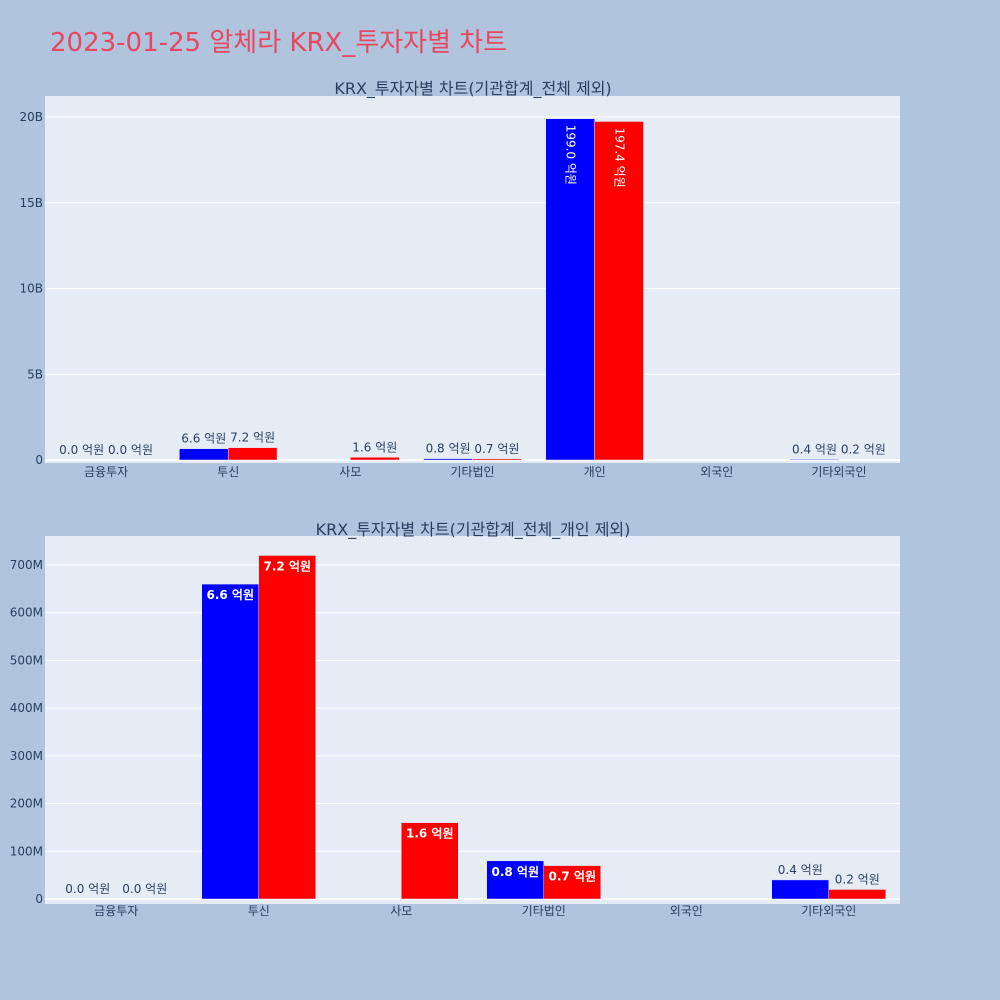 The width and height of the screenshot is (1000, 1000). Describe the element at coordinates (595, 472) in the screenshot. I see `x-tick-label: 개인` at that location.